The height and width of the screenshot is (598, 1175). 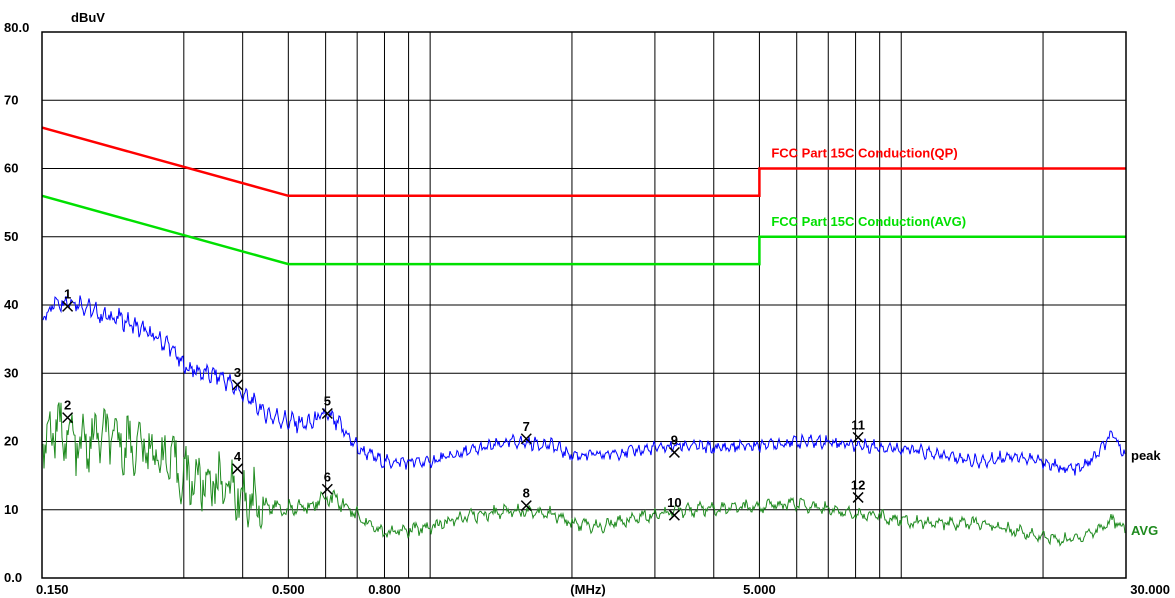 I want to click on y-tick-label: 80.0, so click(x=16, y=27).